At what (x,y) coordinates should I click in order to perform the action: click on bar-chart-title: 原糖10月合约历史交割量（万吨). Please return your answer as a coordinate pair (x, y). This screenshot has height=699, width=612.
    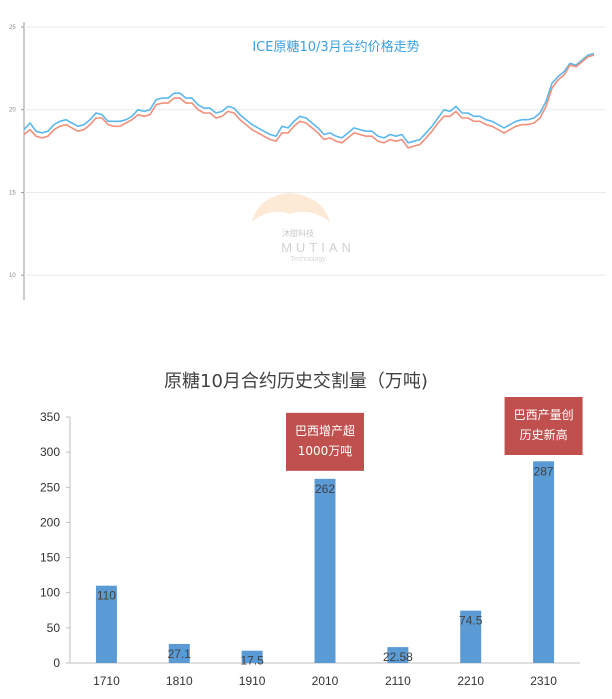
    Looking at the image, I should click on (296, 381).